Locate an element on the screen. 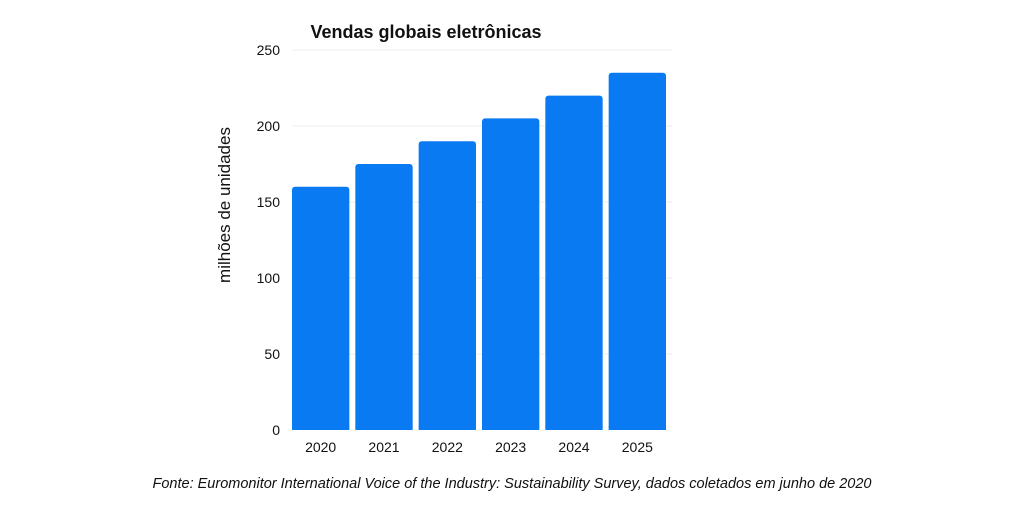  x-tick-label: 2025 is located at coordinates (637, 447).